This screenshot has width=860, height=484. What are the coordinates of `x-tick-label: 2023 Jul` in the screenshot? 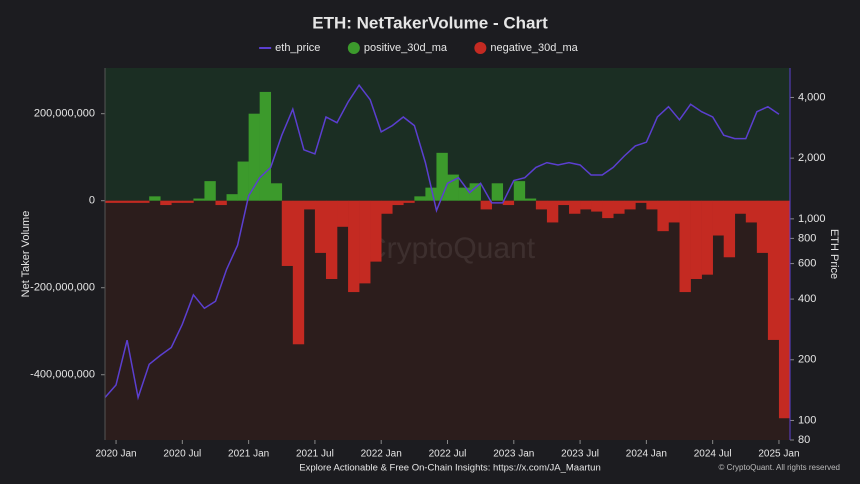 It's located at (580, 454).